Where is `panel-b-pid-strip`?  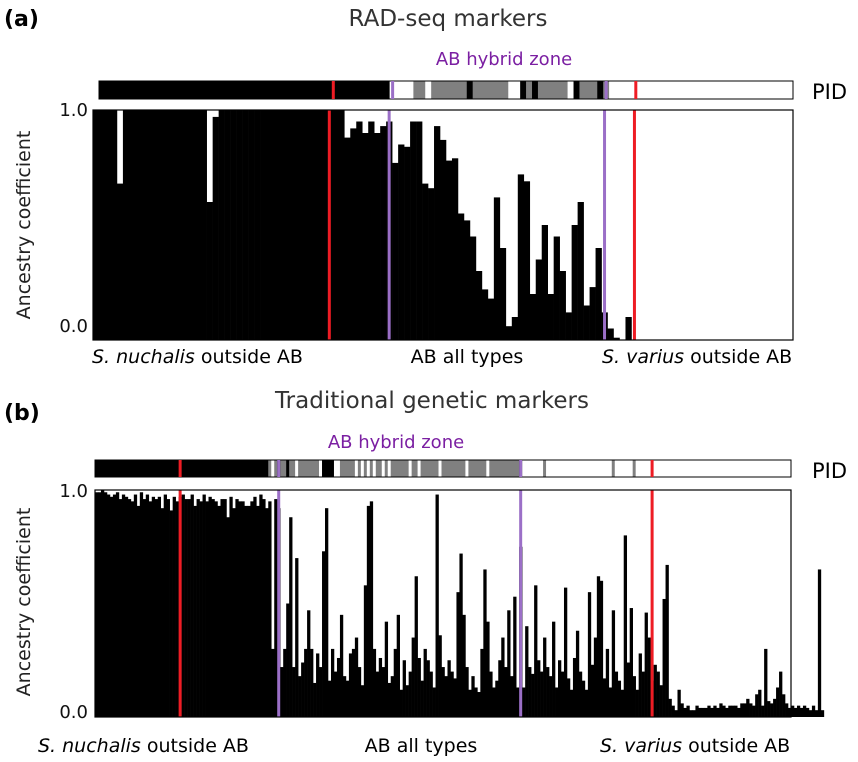
panel-b-pid-strip is located at coordinates (443, 468).